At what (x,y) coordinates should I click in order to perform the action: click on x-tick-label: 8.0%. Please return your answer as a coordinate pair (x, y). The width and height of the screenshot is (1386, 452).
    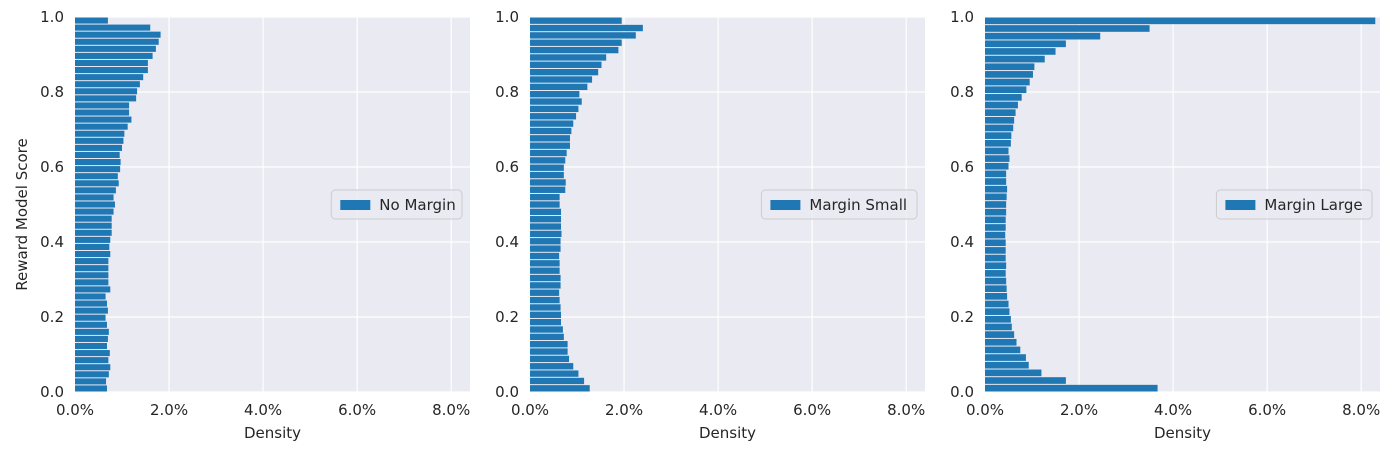
    Looking at the image, I should click on (906, 410).